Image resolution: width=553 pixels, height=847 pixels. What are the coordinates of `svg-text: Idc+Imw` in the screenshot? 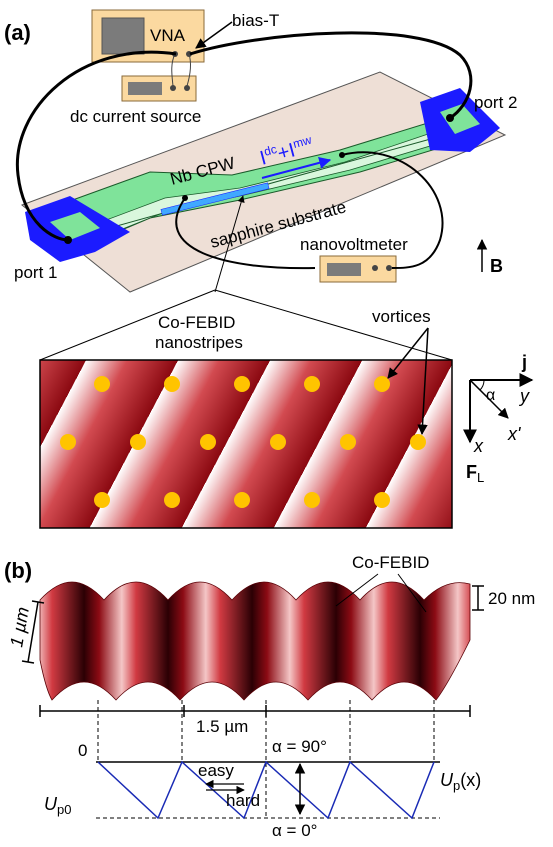 It's located at (286, 151).